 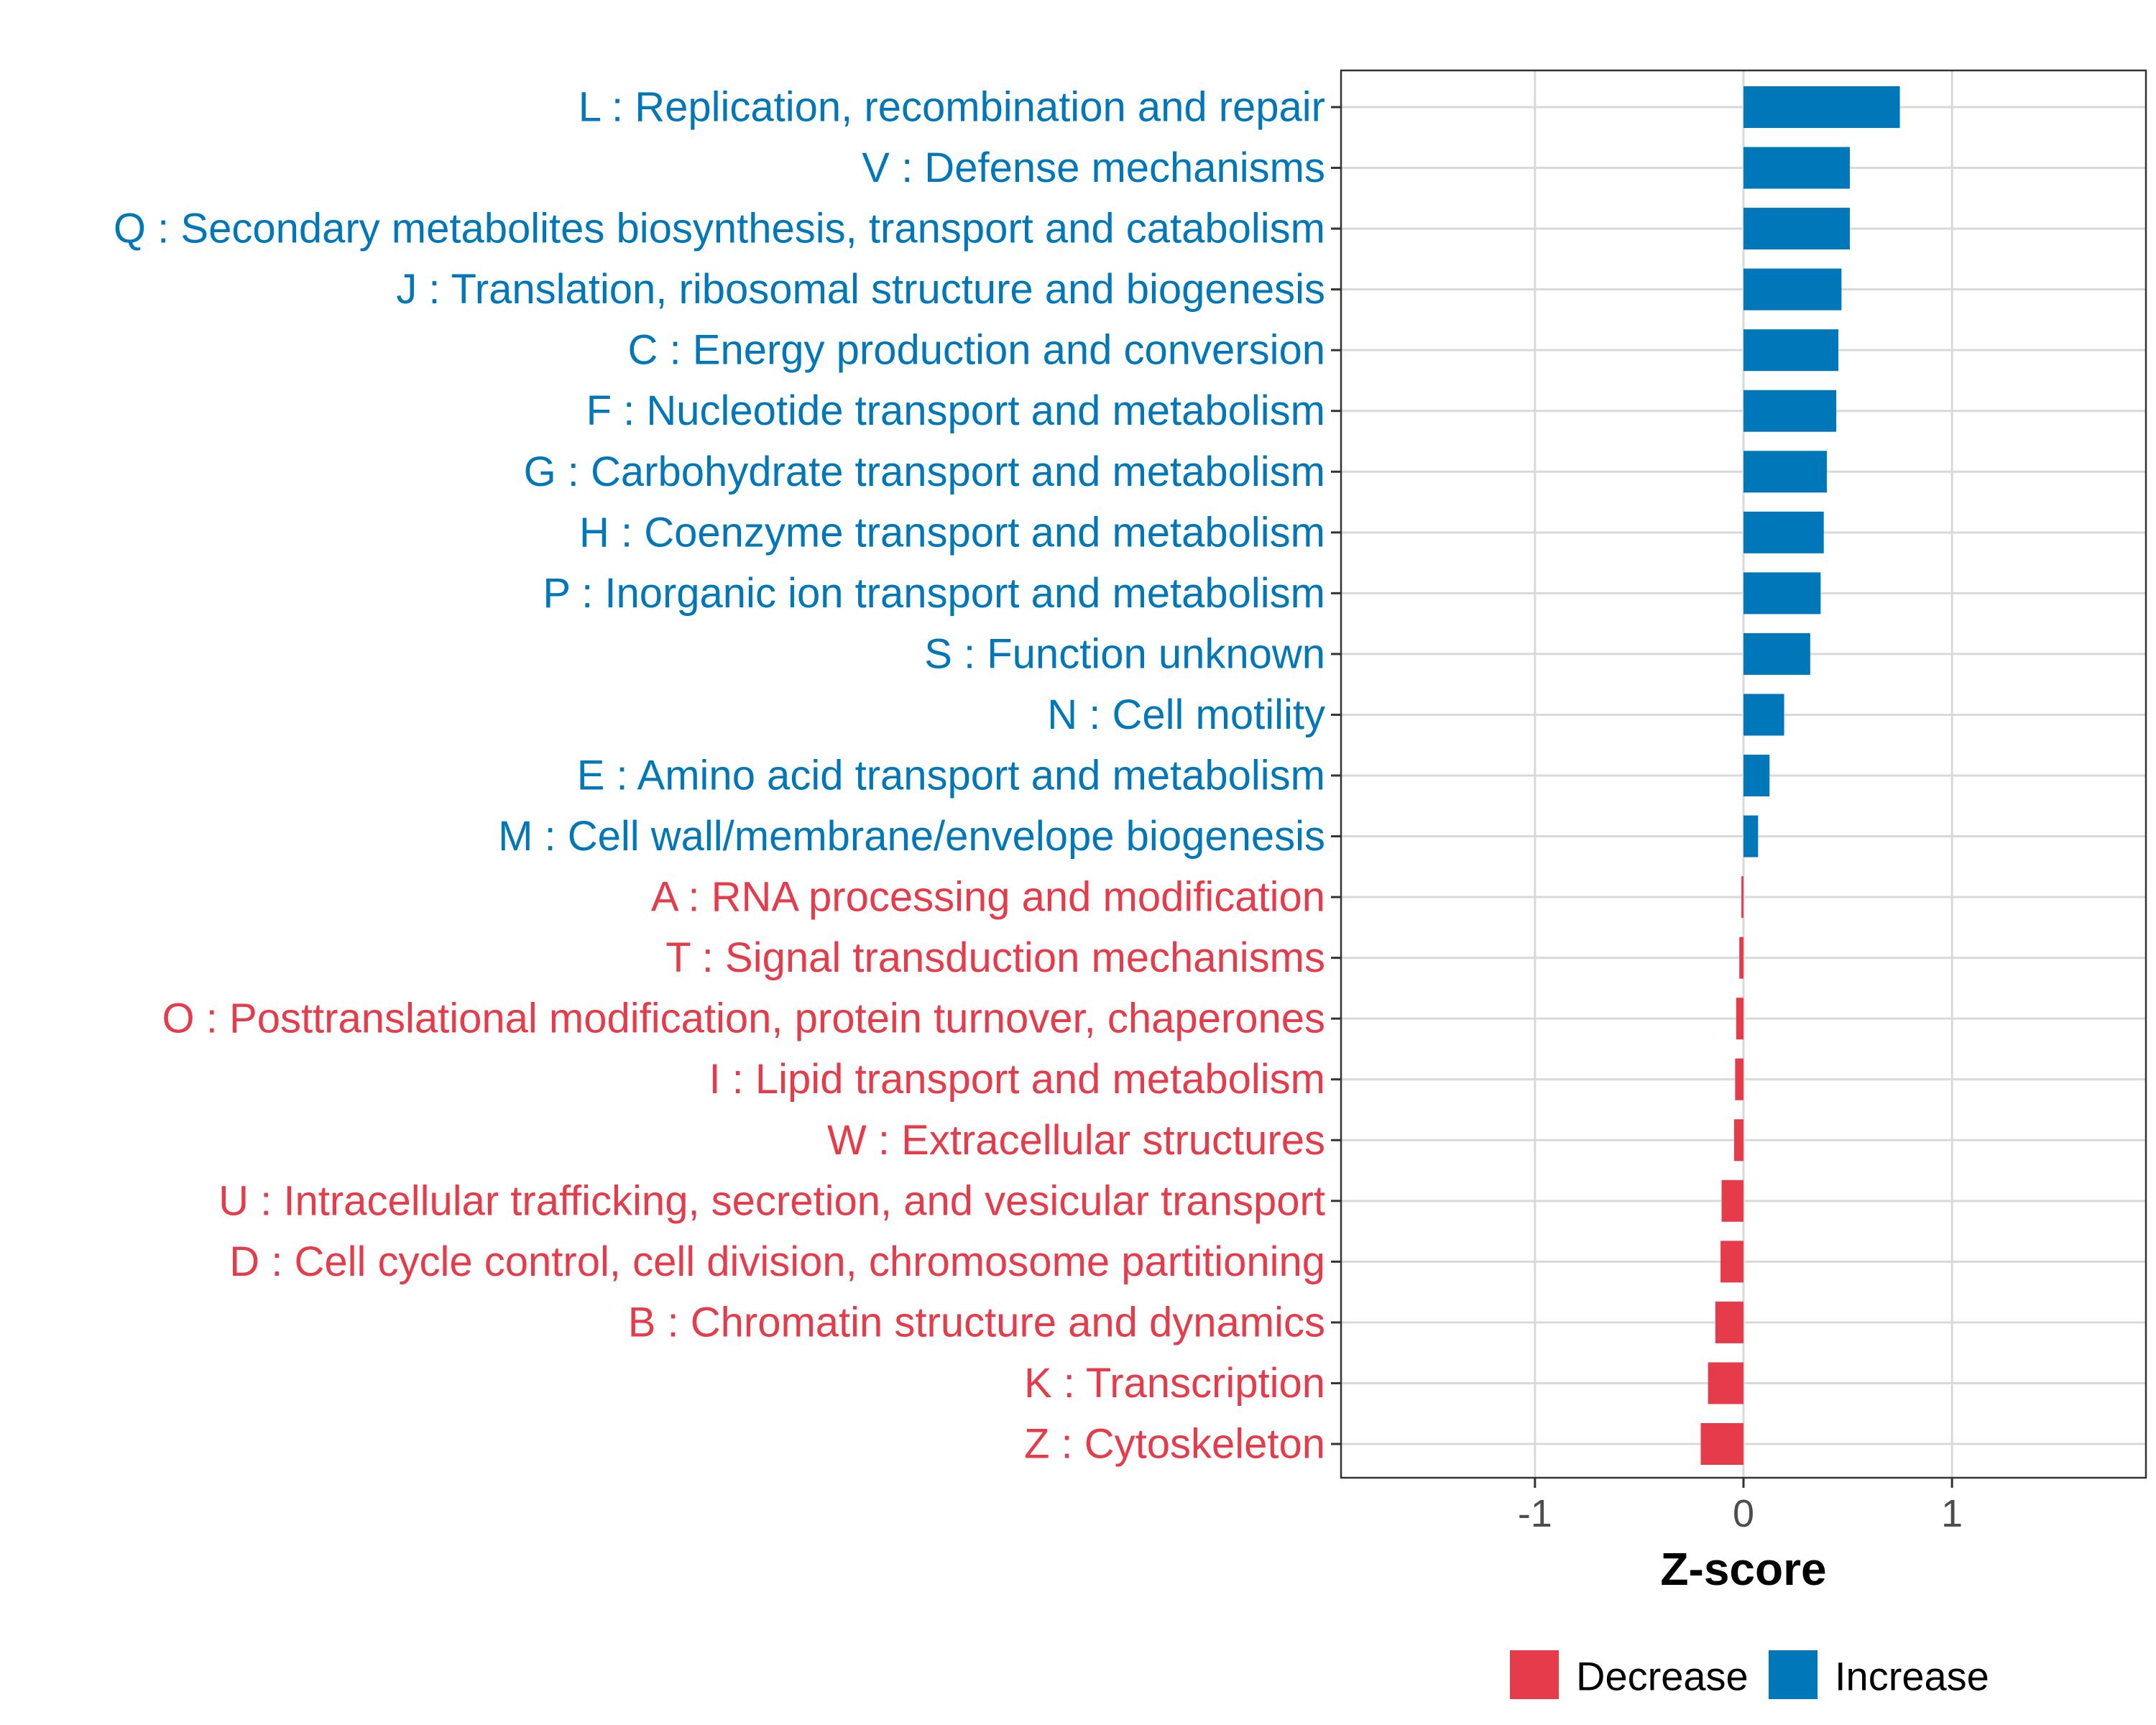 What do you see at coordinates (977, 350) in the screenshot?
I see `y-tick-label: C : Energy production and conversion` at bounding box center [977, 350].